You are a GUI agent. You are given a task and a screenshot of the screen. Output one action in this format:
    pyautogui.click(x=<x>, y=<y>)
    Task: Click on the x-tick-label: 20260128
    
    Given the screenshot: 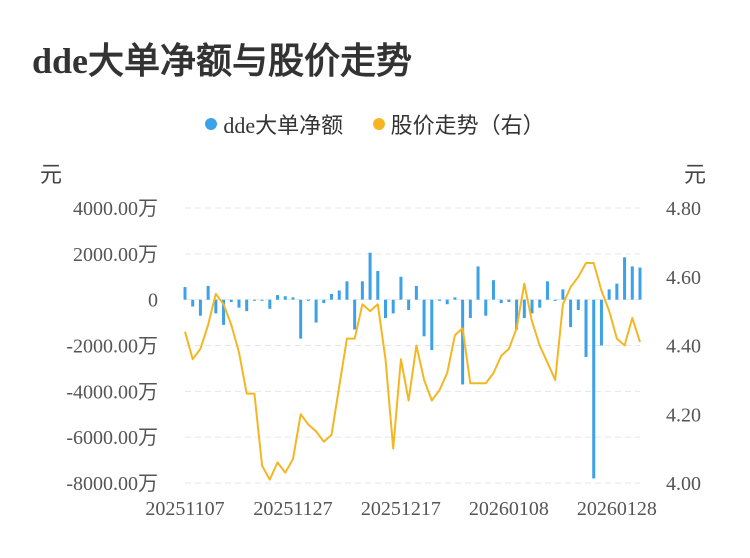 What is the action you would take?
    pyautogui.click(x=617, y=509)
    